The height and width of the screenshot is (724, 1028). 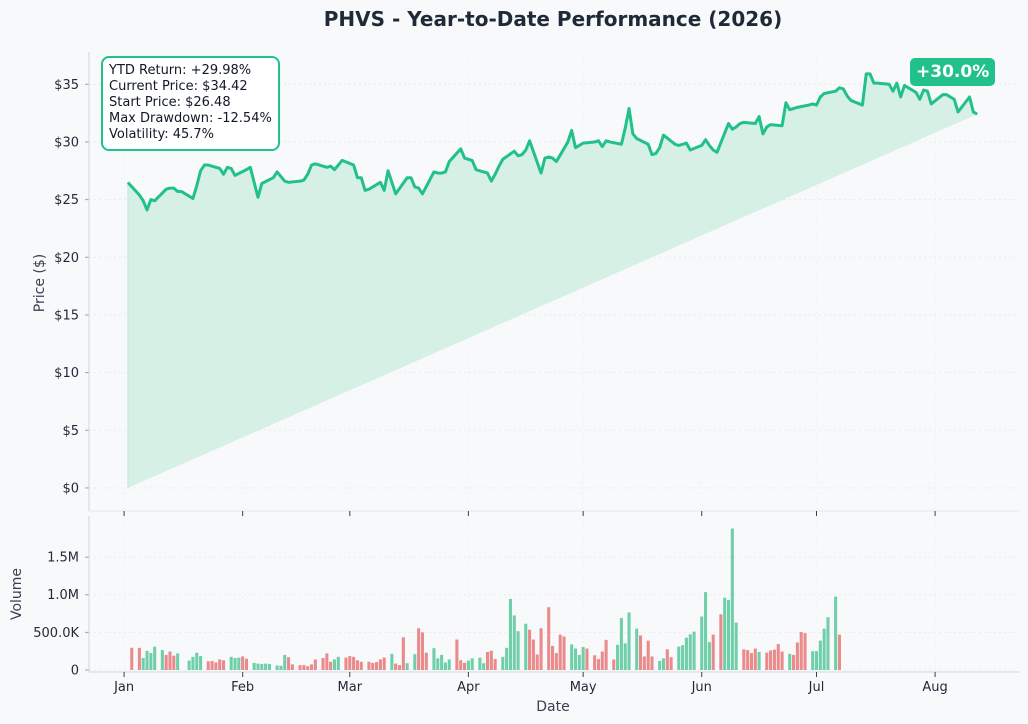 I want to click on x-tick-label: Aug, so click(x=934, y=687).